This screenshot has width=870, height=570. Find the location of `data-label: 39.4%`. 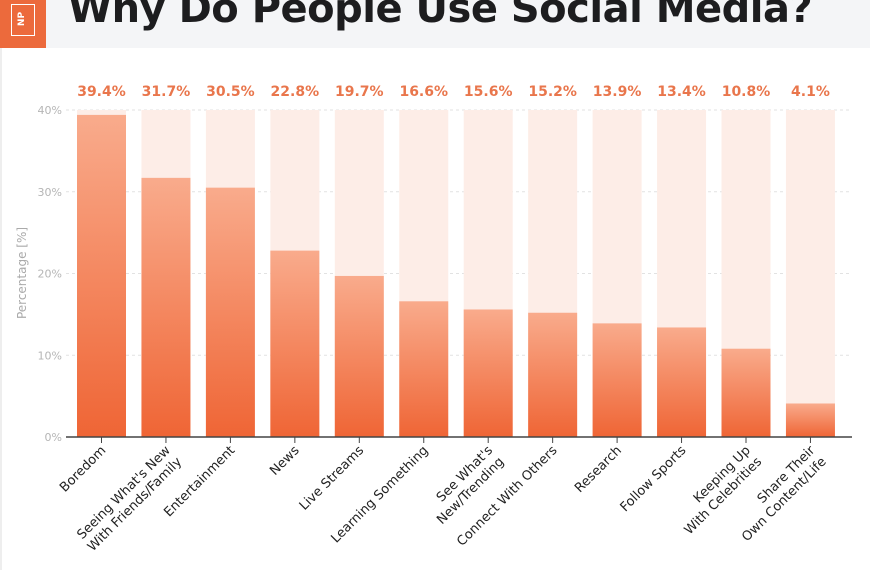

data-label: 39.4% is located at coordinates (101, 92).